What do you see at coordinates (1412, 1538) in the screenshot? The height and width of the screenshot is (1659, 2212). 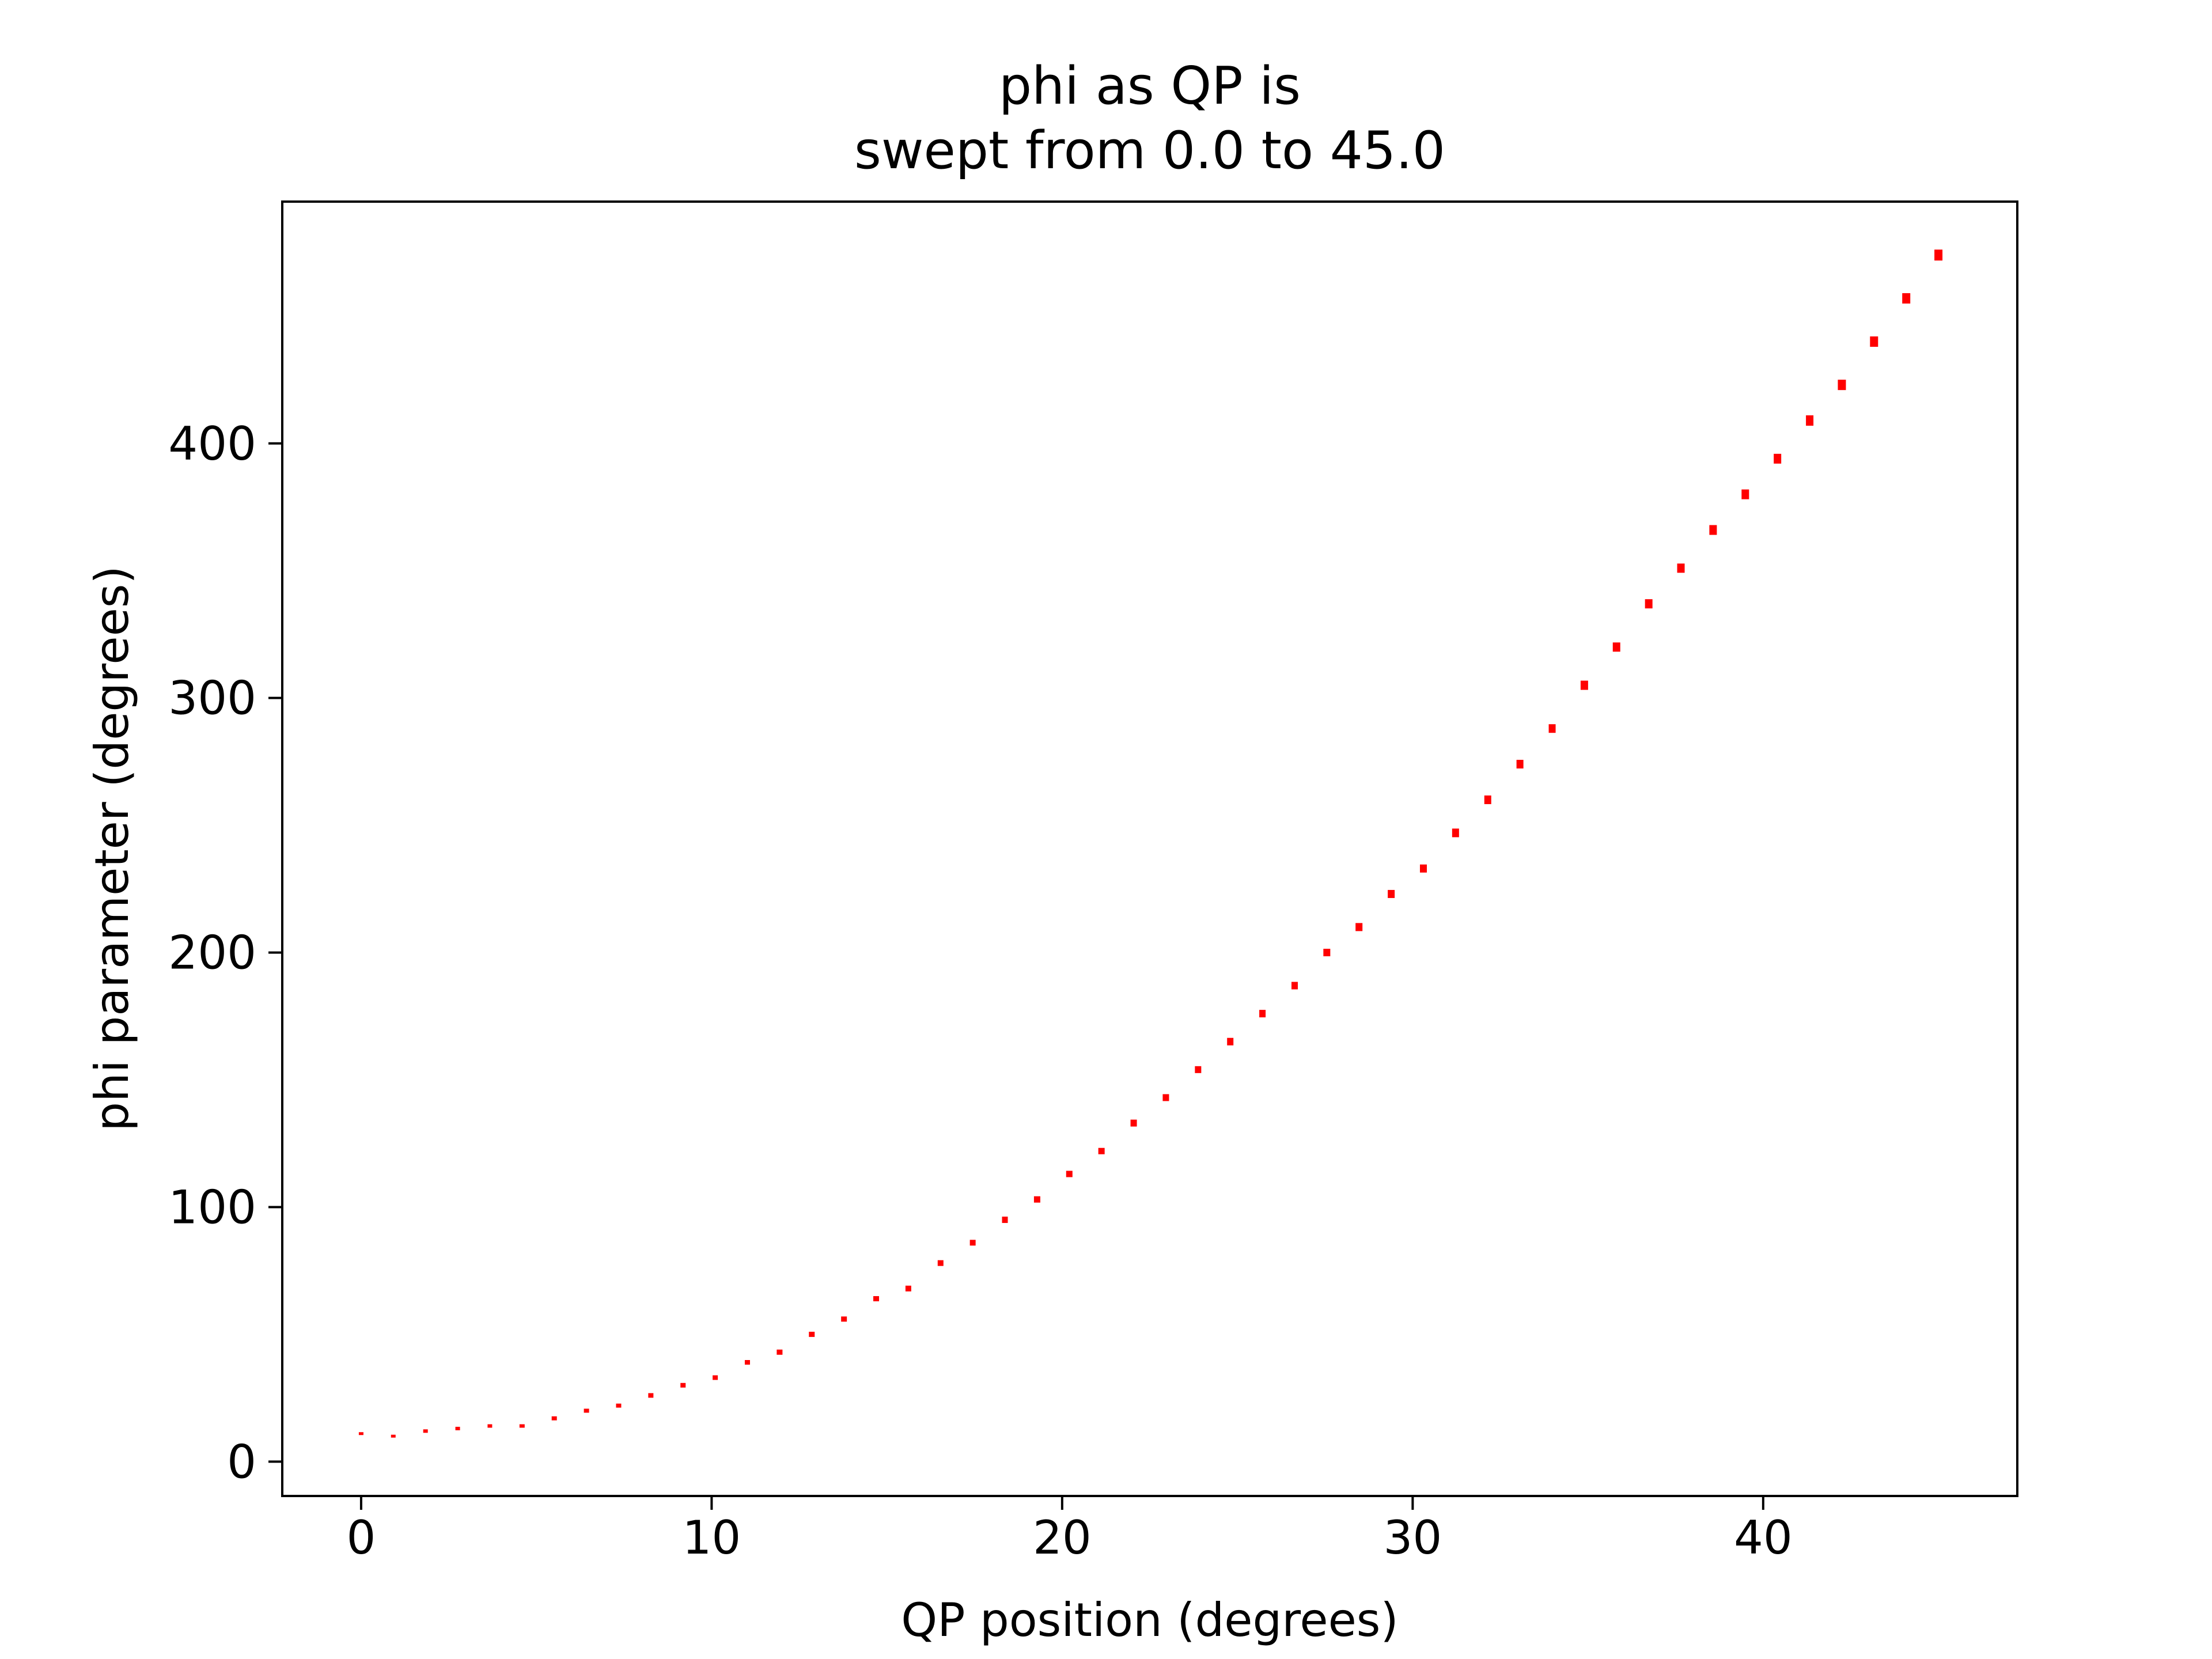 I see `x-tick-label: 30` at bounding box center [1412, 1538].